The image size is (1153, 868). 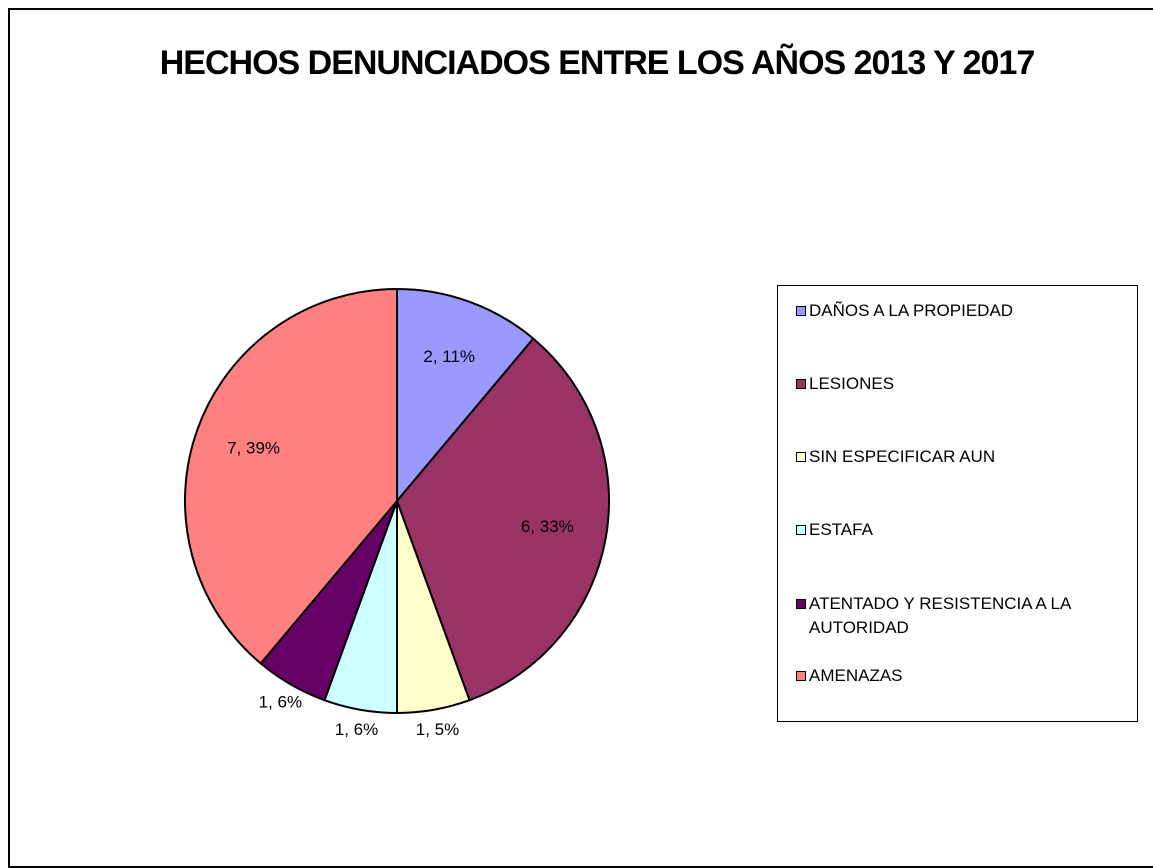 I want to click on legend-item: ATENTADO Y RESISTENCIA A LA AUTORIDAD, so click(x=956, y=616).